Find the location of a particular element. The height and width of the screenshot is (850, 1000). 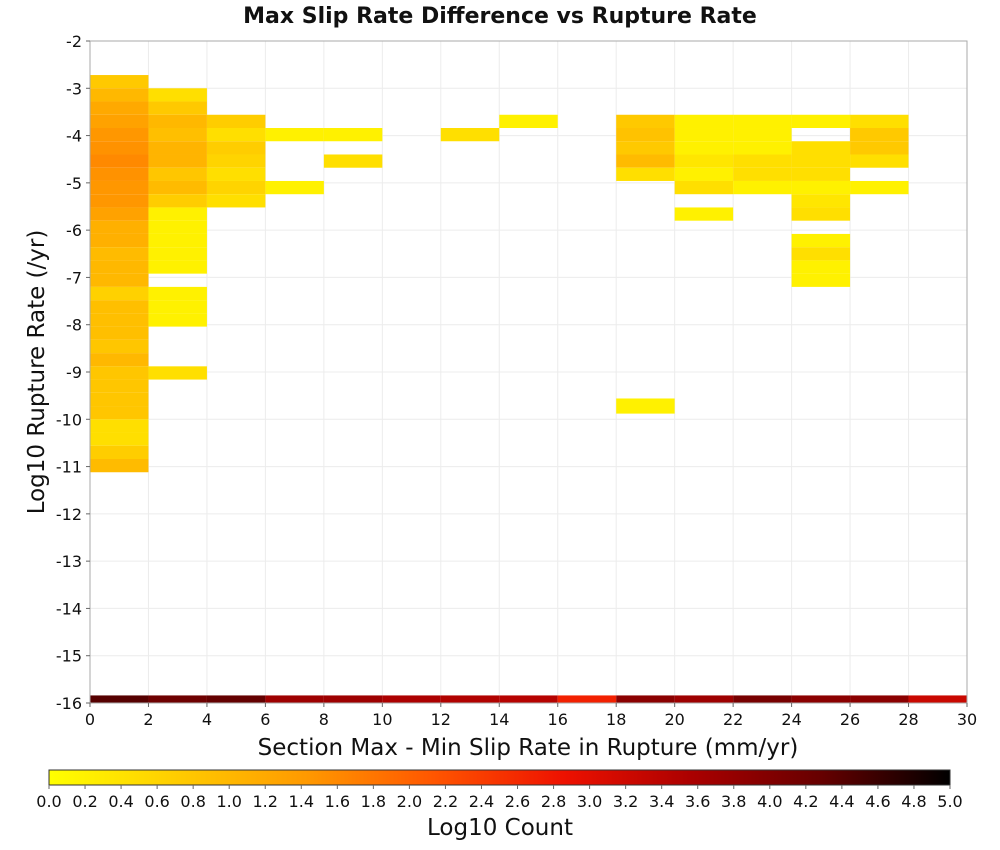

x-tick-label: 26 is located at coordinates (850, 719).